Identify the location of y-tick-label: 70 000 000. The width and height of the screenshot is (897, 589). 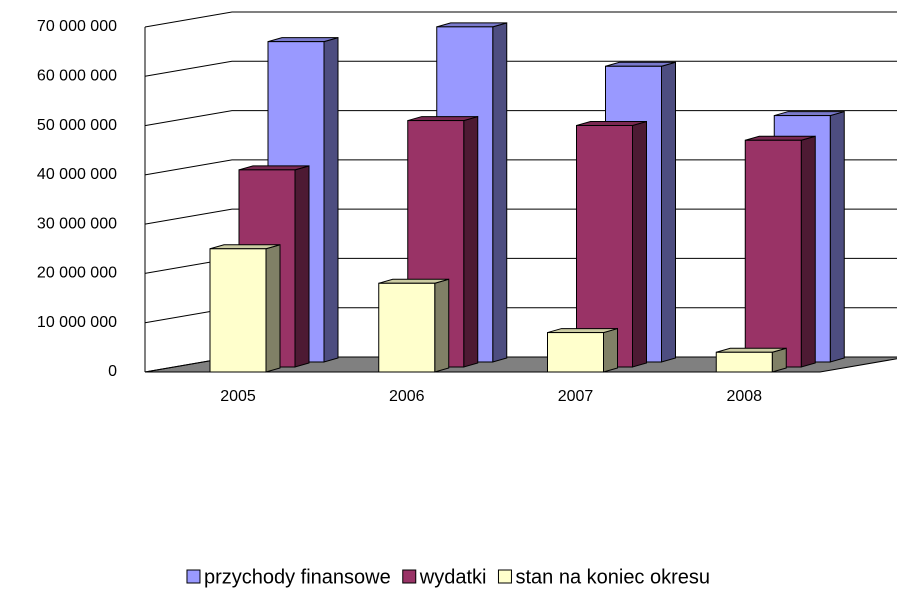
(77, 26).